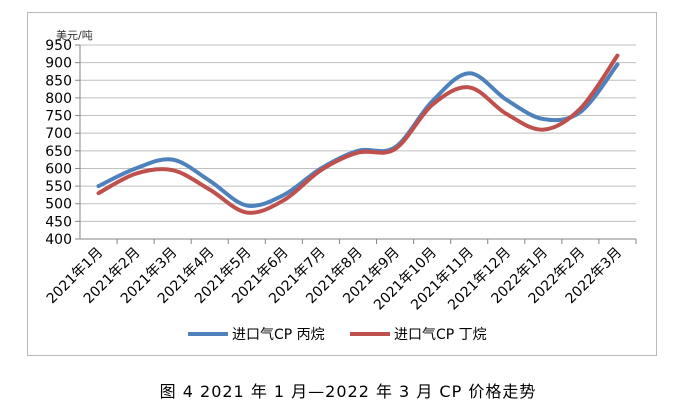 This screenshot has width=696, height=416. What do you see at coordinates (337, 335) in the screenshot?
I see `legend: 进口气CP 丙烷 进口气CP 丁烷` at bounding box center [337, 335].